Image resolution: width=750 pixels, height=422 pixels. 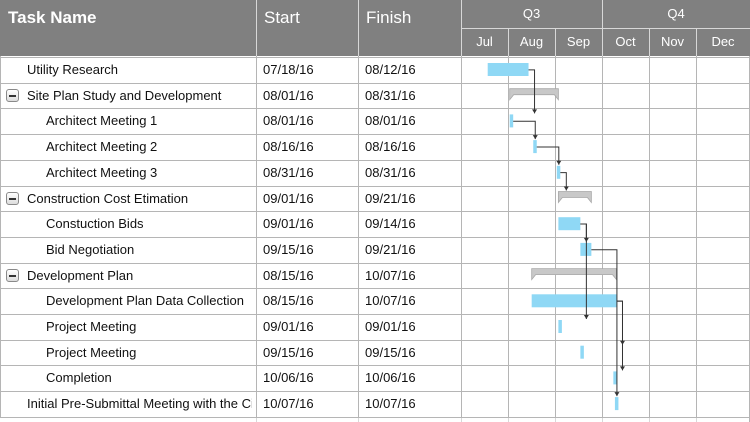 What do you see at coordinates (390, 352) in the screenshot?
I see `finish-date-cell: 09/15/16` at bounding box center [390, 352].